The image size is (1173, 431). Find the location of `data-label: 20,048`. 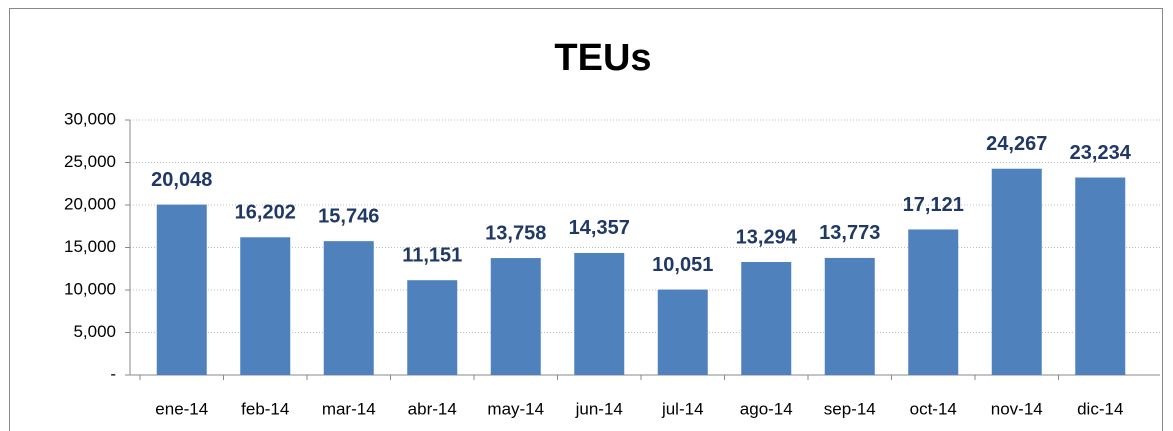

data-label: 20,048 is located at coordinates (181, 180).